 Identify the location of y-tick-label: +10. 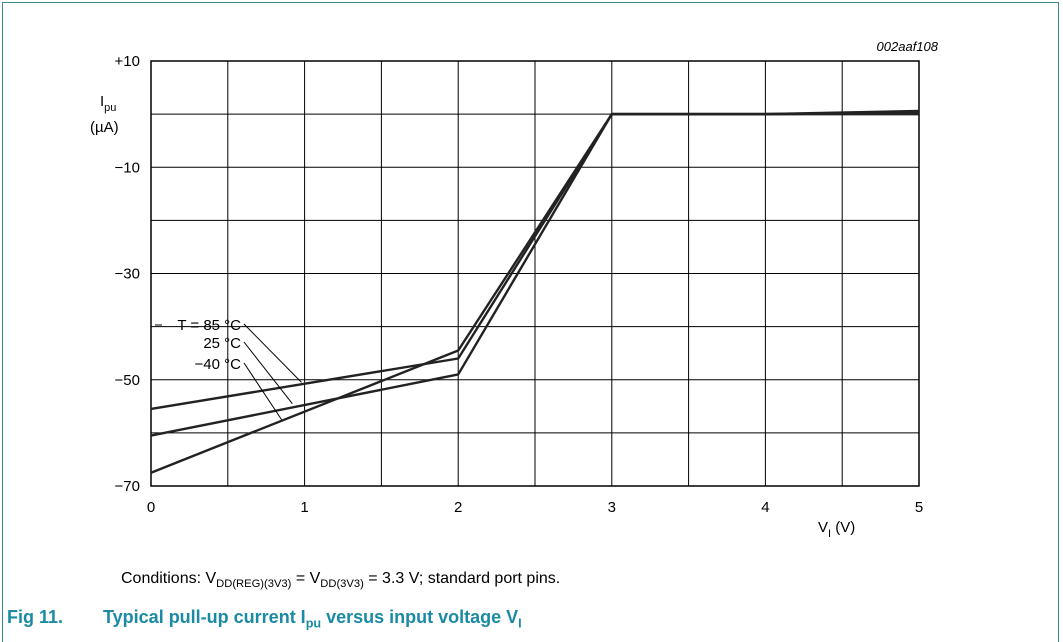
(127, 61).